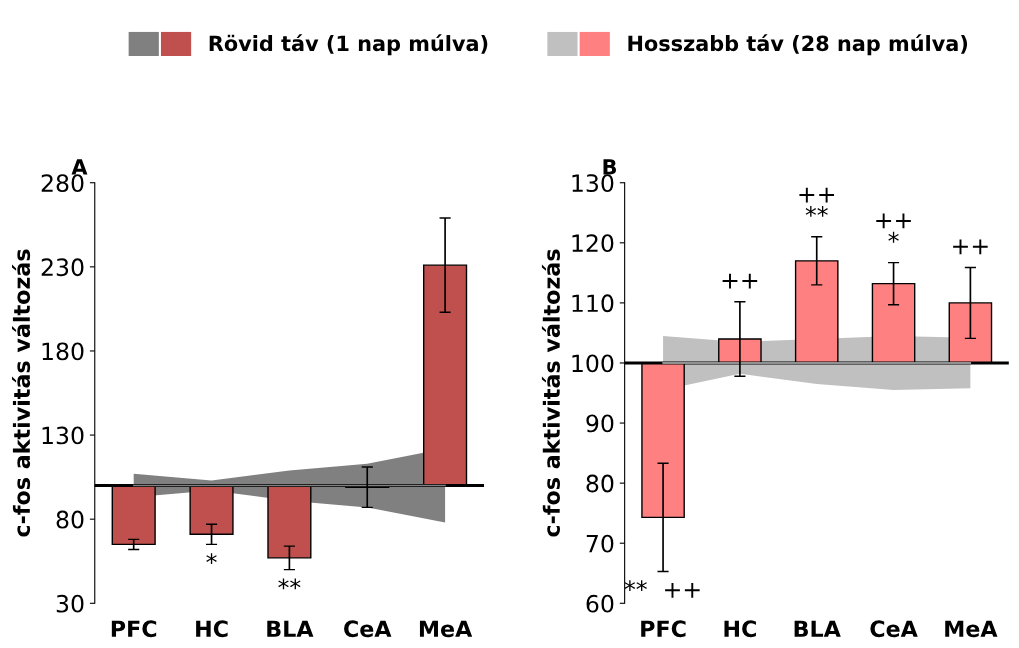 The width and height of the screenshot is (1019, 648). Describe the element at coordinates (348, 45) in the screenshot. I see `legend-label: Rövid táv (1 nap múlva)` at that location.